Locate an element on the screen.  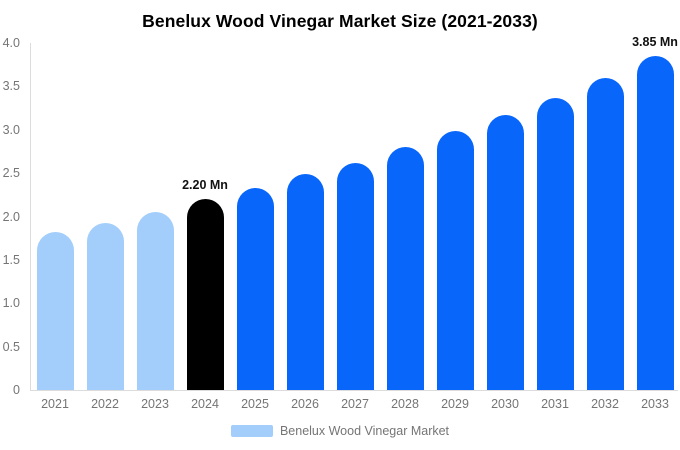
legend-swatch is located at coordinates (251, 431).